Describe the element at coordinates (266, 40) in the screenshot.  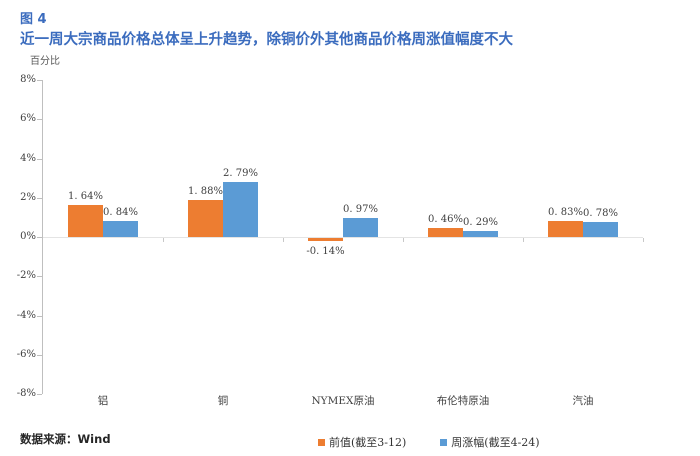
I see `figure-title: 近一周大宗商品价格总体呈上升趋势，除铜价外其他商品价格周涨值幅度不大` at that location.